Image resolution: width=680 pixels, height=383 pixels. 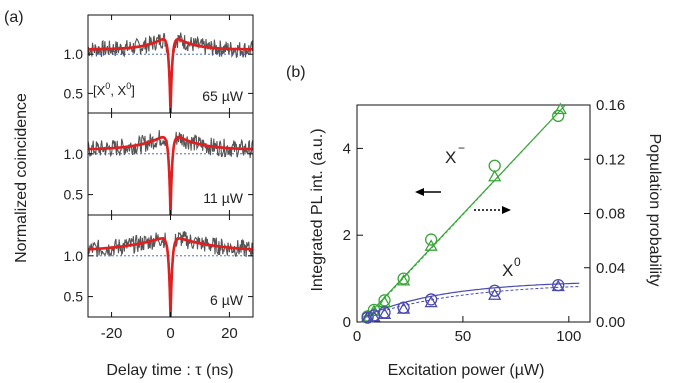 I want to click on xminus-label-sup: −, so click(x=461, y=148).